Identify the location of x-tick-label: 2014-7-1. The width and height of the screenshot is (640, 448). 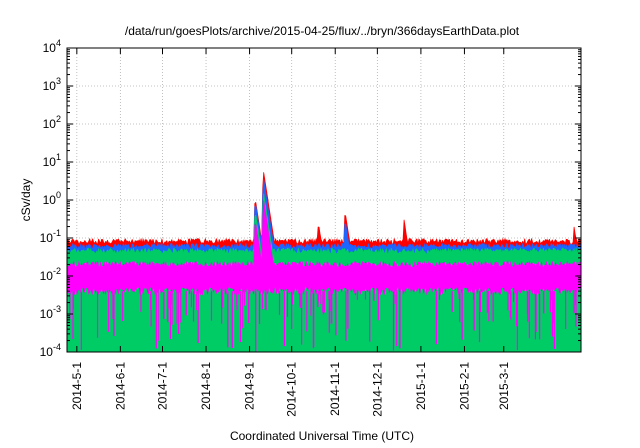
(162, 386).